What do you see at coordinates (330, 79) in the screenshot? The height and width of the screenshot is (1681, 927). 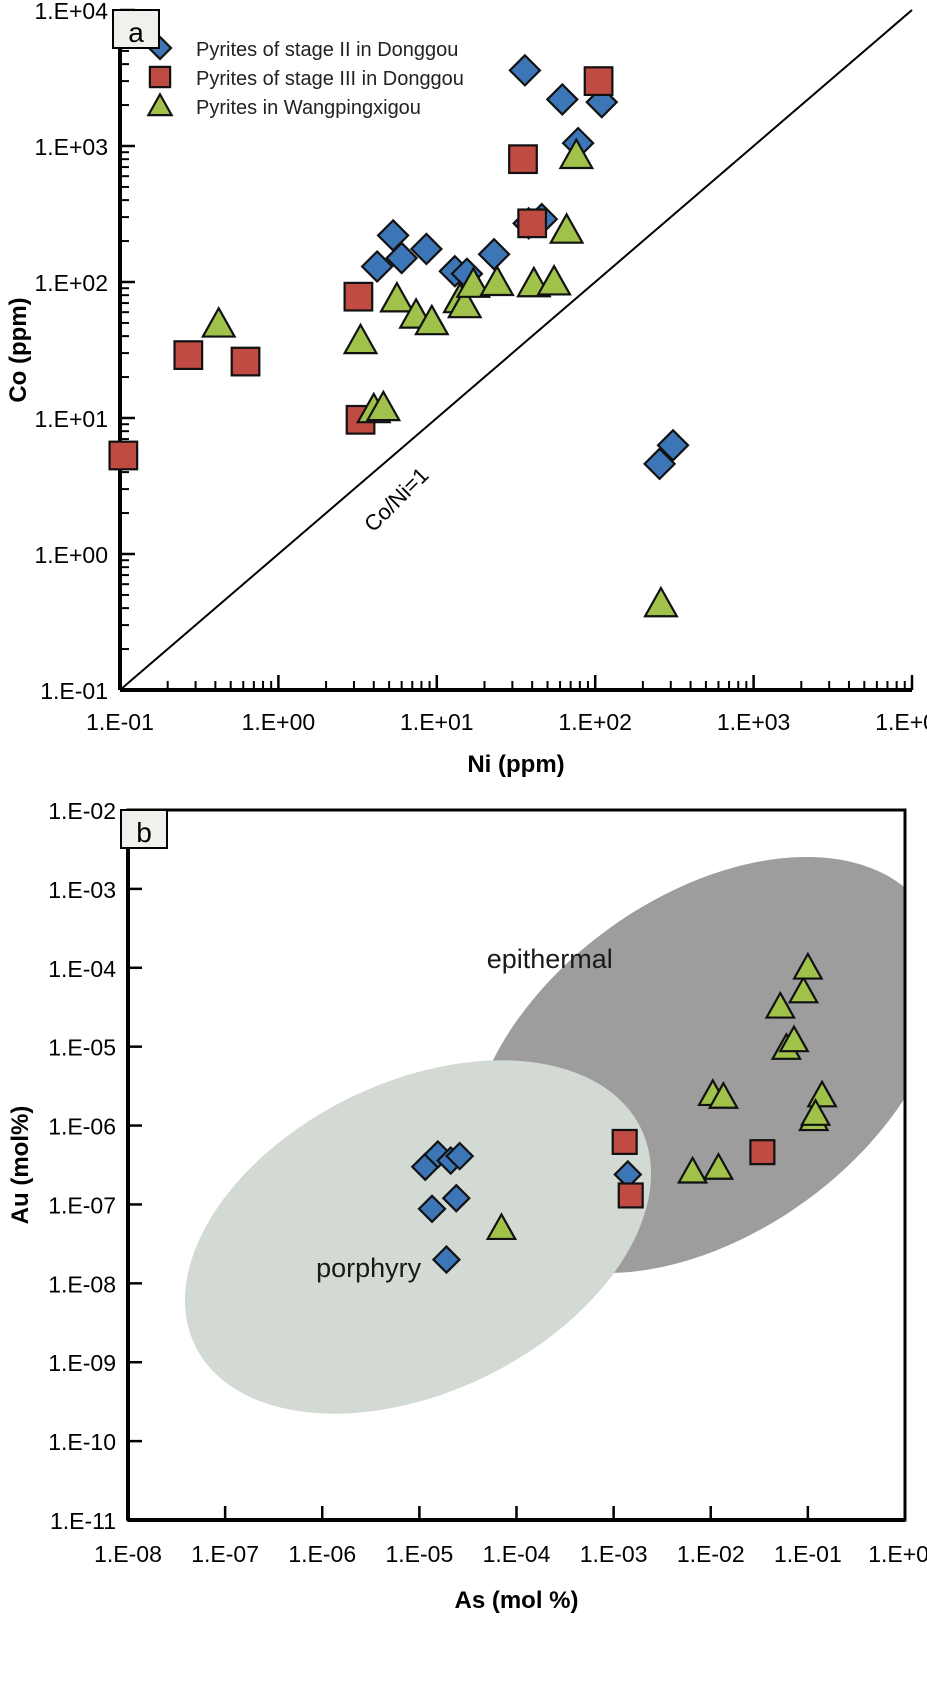 I see `legend-label: Pyrites of stage III in Donggou` at bounding box center [330, 79].